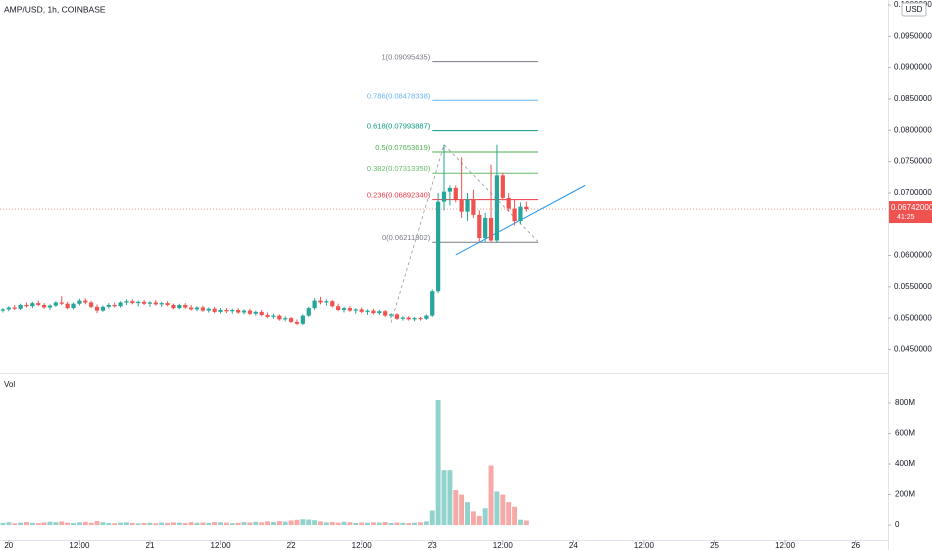 Image resolution: width=932 pixels, height=550 pixels. Describe the element at coordinates (897, 524) in the screenshot. I see `volume-y-tick-label: 0` at that location.